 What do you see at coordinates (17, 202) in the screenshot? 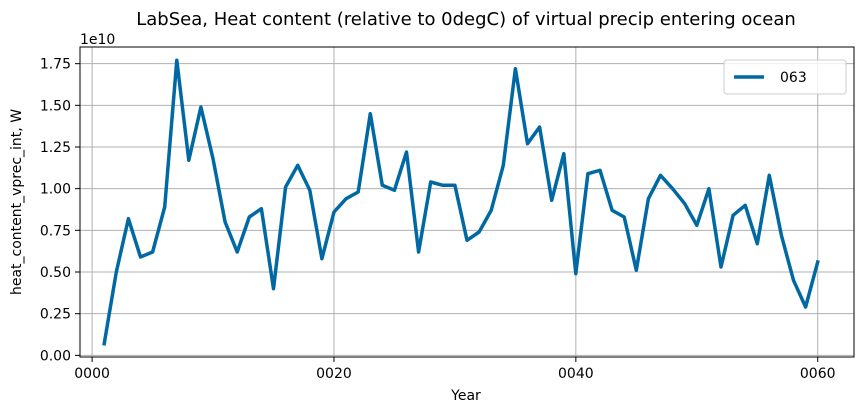
I see `y-axis-label: heat_content_vprec_int, W` at bounding box center [17, 202].